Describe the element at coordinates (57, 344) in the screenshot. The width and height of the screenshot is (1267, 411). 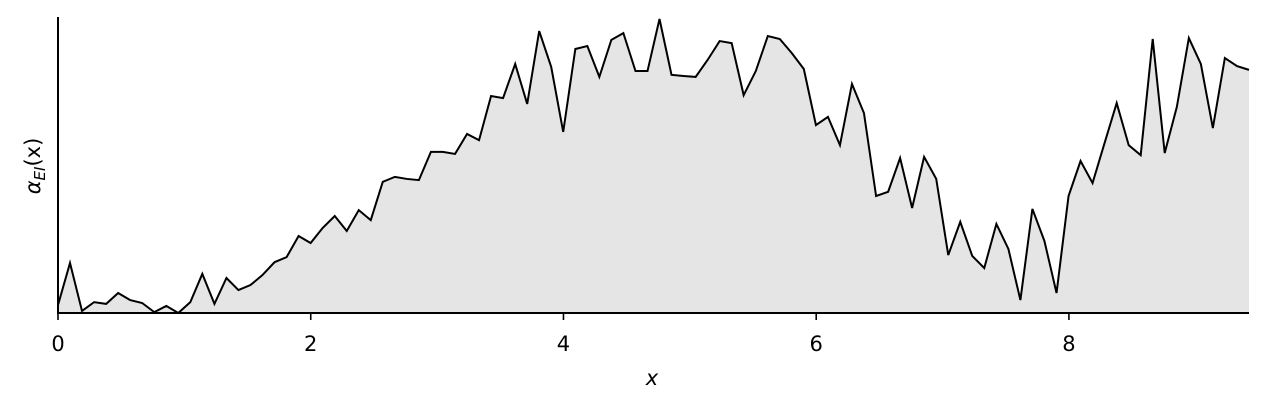
I see `x-tick-label: 0` at that location.